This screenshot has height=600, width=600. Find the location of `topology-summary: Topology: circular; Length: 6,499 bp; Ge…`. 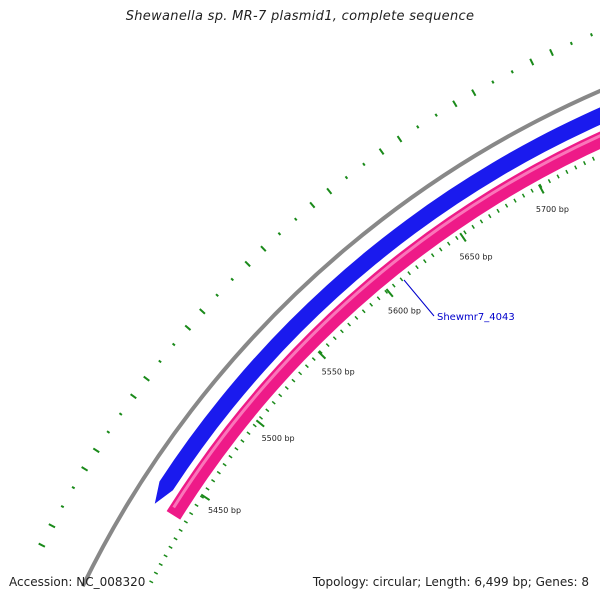

topology-summary: Topology: circular; Length: 6,499 bp; Ge… is located at coordinates (450, 582).